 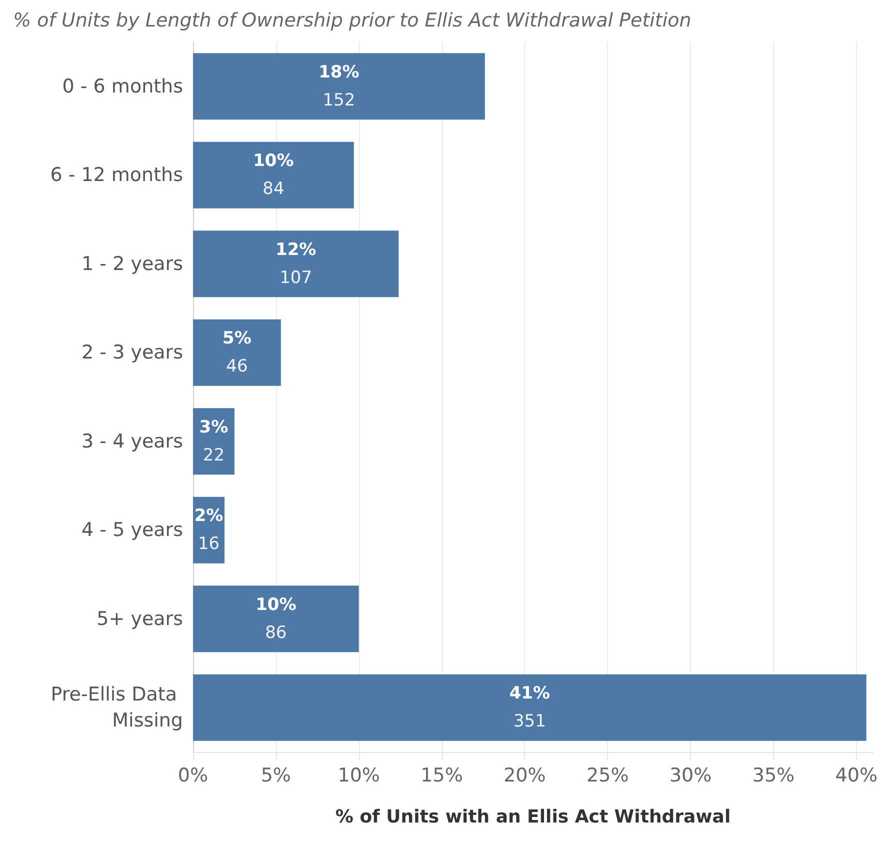 I want to click on y-tick-label: Pre-Ellis Data Missing, so click(x=116, y=708).